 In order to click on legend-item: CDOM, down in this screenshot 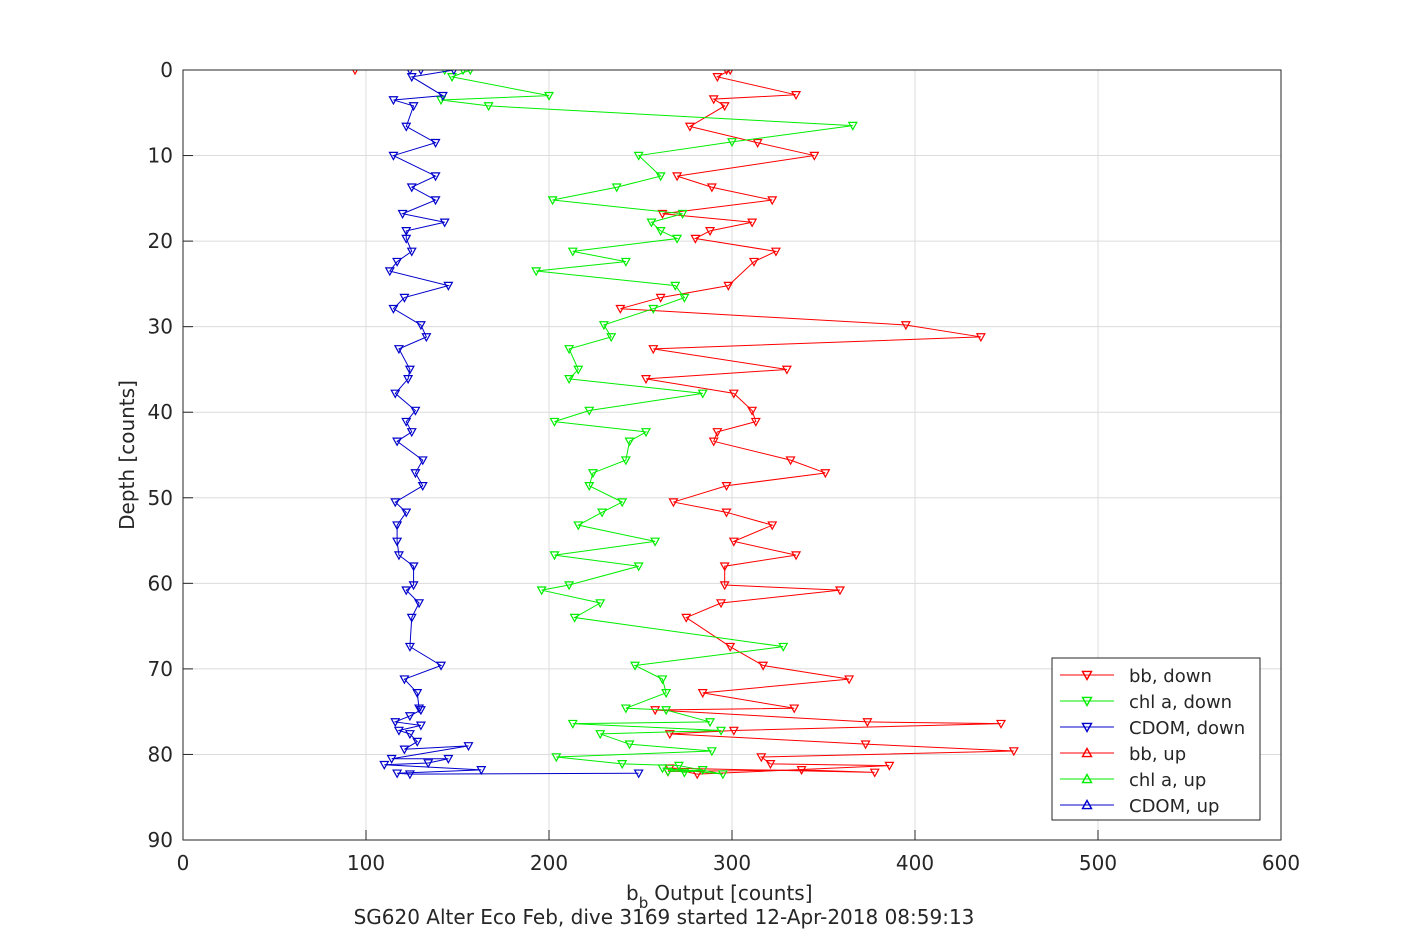, I will do `click(1152, 728)`.